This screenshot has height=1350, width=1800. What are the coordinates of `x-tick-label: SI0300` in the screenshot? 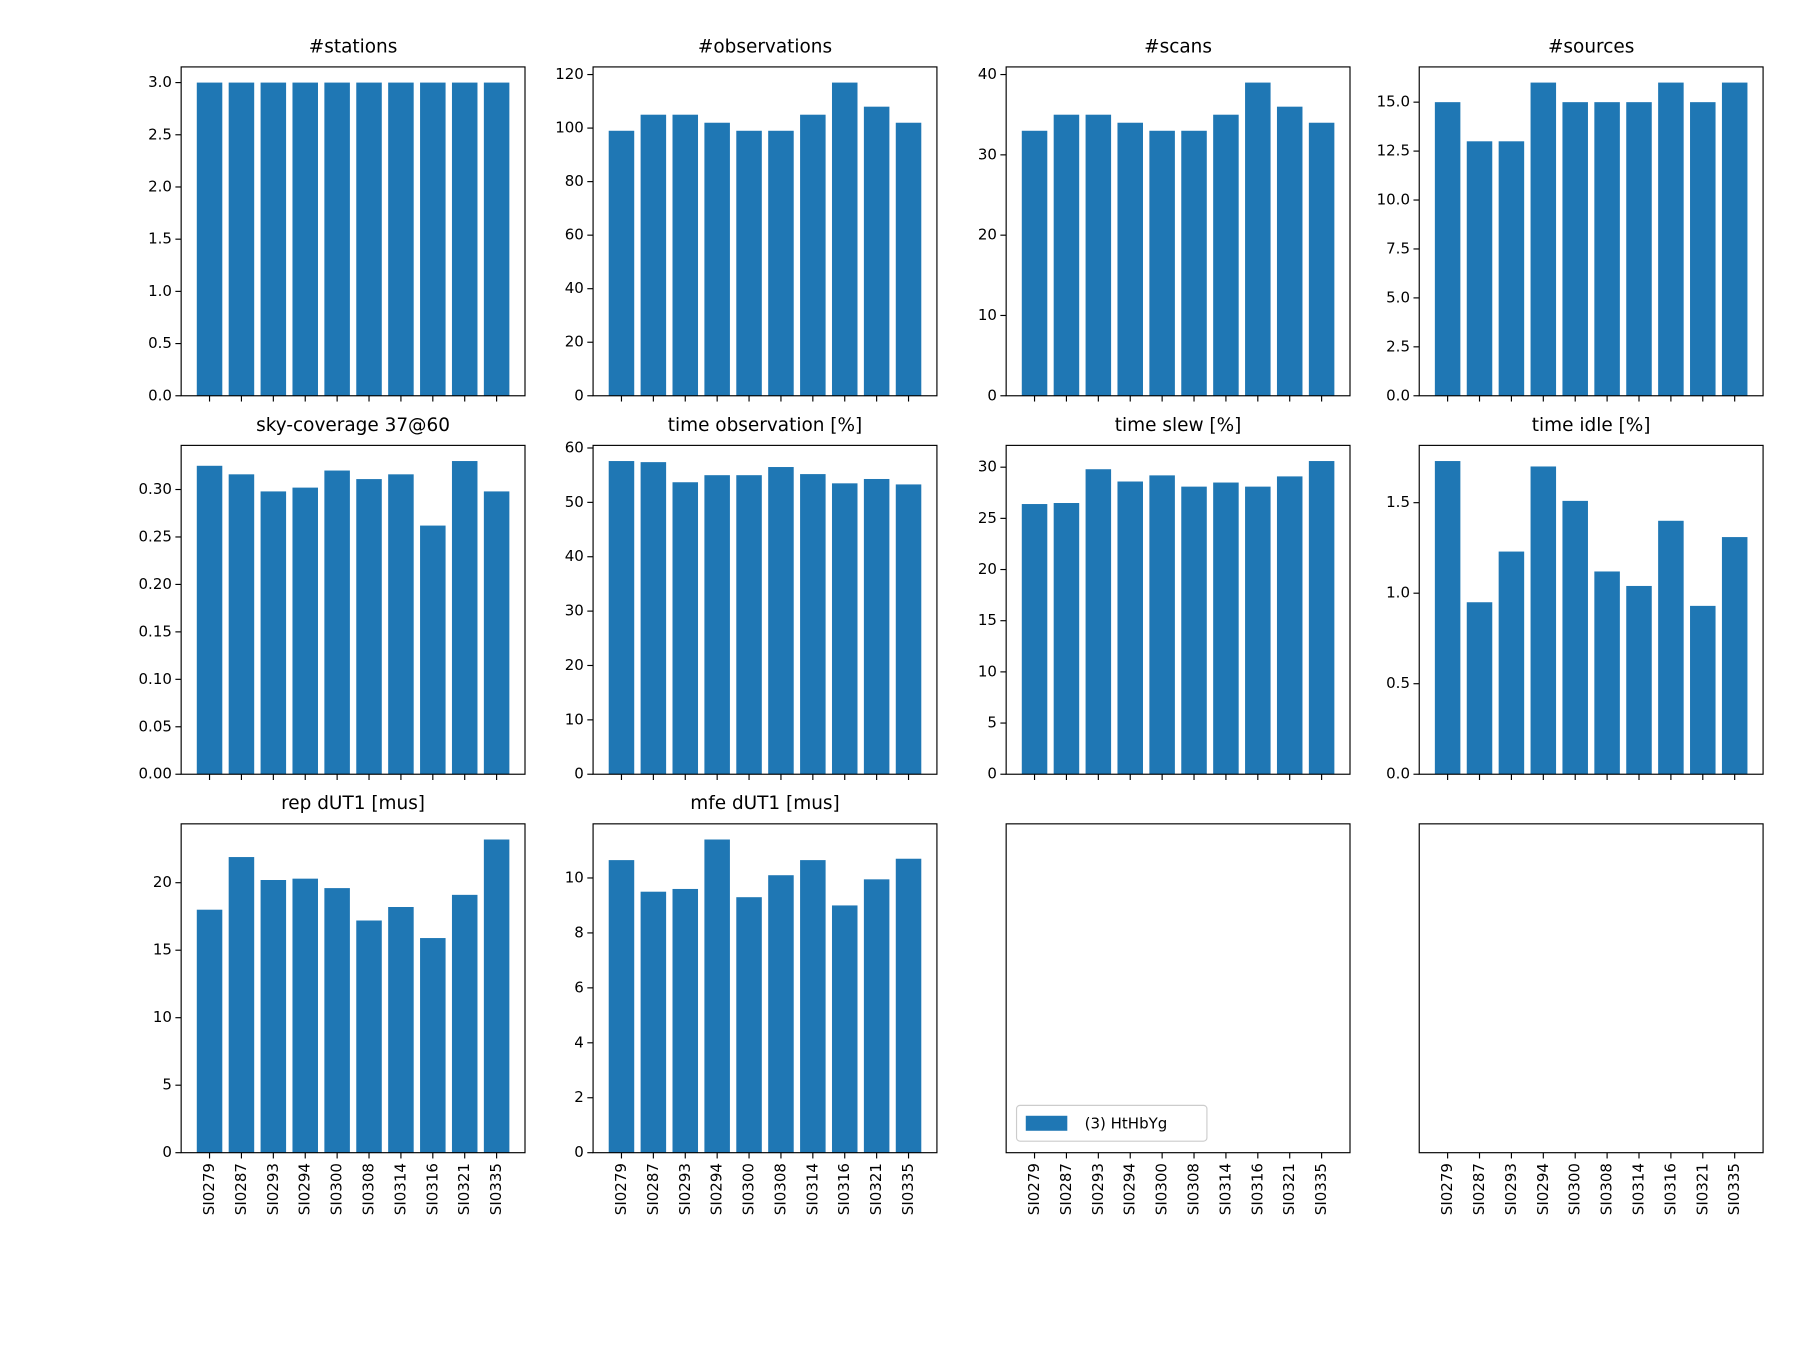 It's located at (337, 1189).